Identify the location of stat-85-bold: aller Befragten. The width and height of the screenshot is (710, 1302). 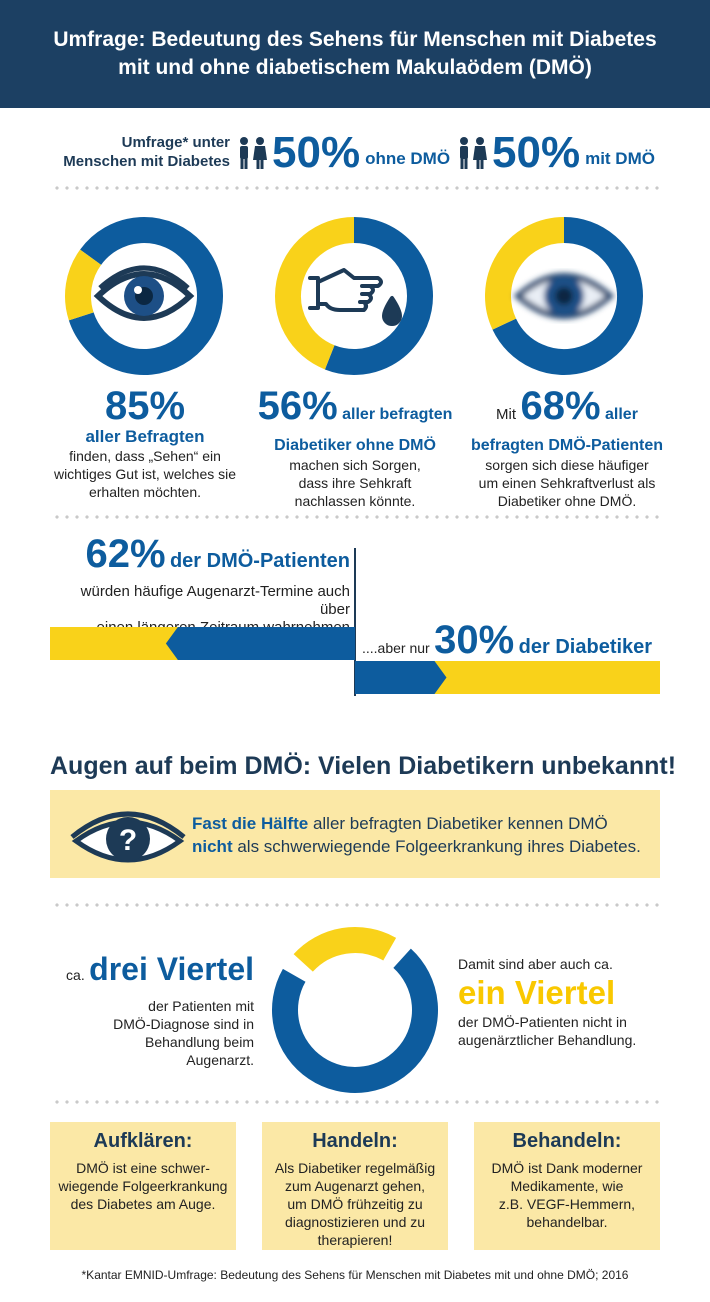
(145, 436).